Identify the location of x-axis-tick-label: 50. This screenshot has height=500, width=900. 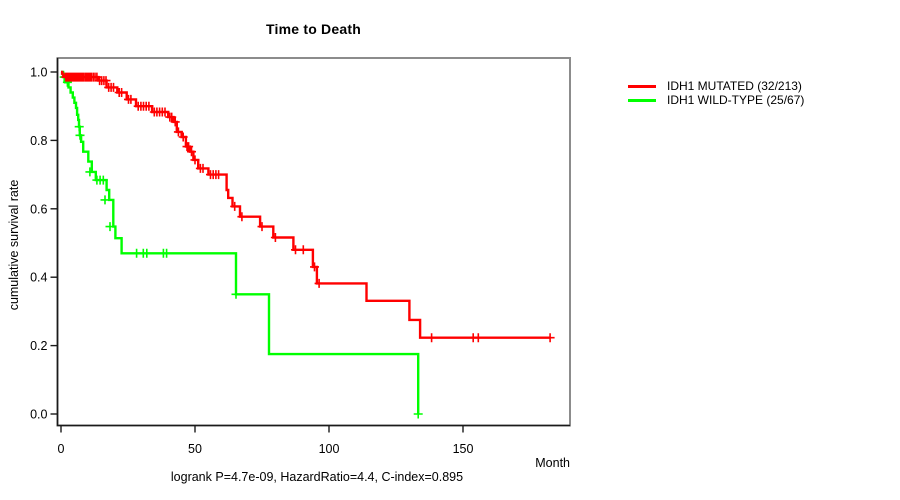
(195, 449).